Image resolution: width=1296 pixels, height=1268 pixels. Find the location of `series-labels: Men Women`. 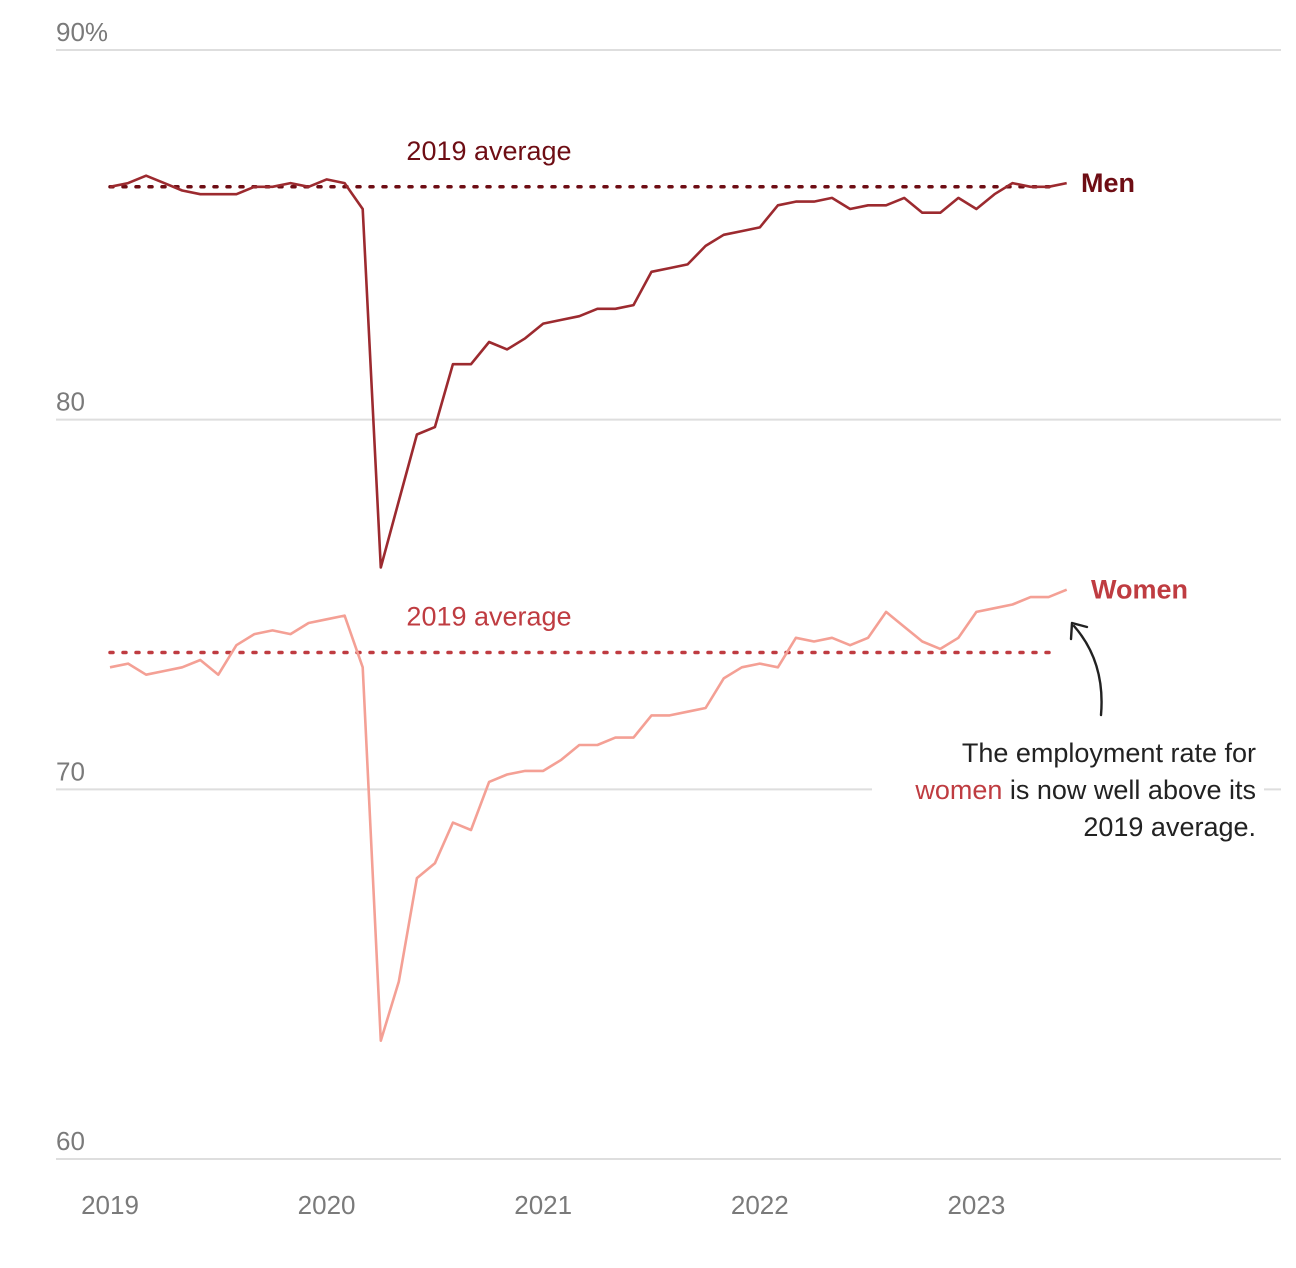

series-labels: Men Women is located at coordinates (1134, 386).